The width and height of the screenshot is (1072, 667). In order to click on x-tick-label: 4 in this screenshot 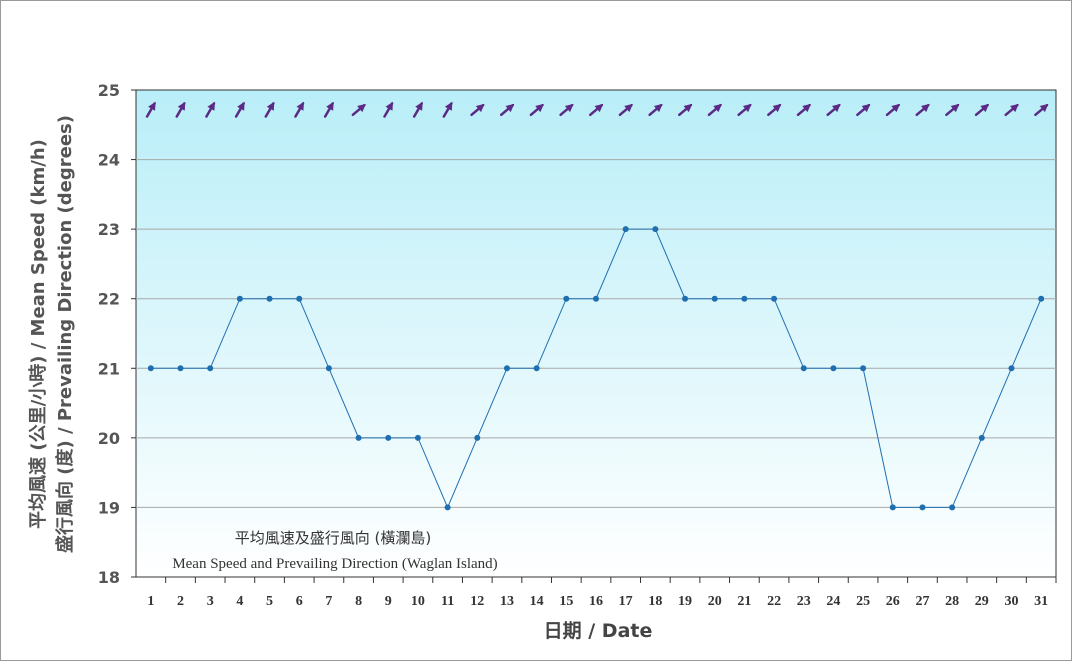, I will do `click(239, 601)`.